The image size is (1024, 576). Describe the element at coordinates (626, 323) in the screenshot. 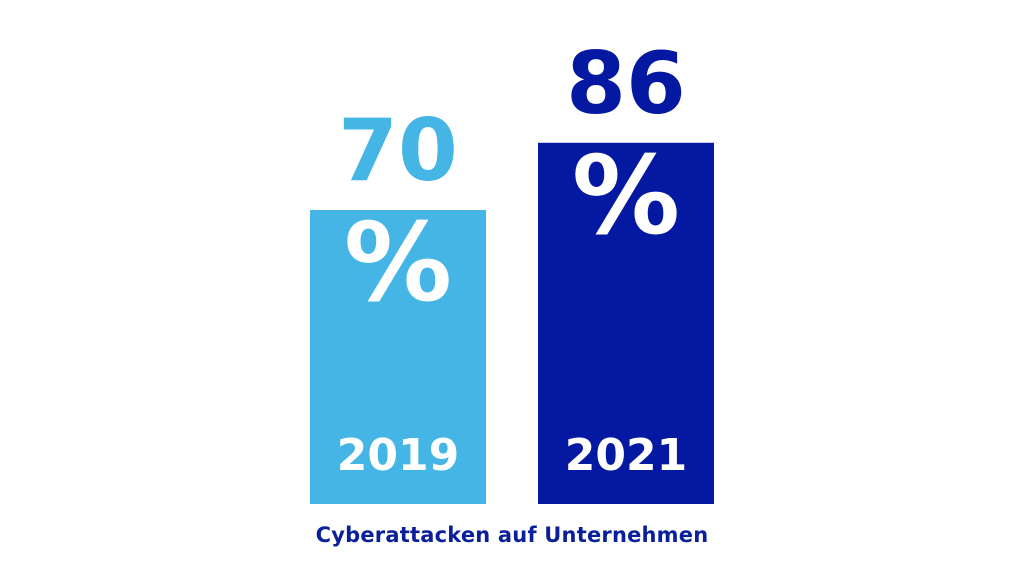

I see `bar-2021` at that location.